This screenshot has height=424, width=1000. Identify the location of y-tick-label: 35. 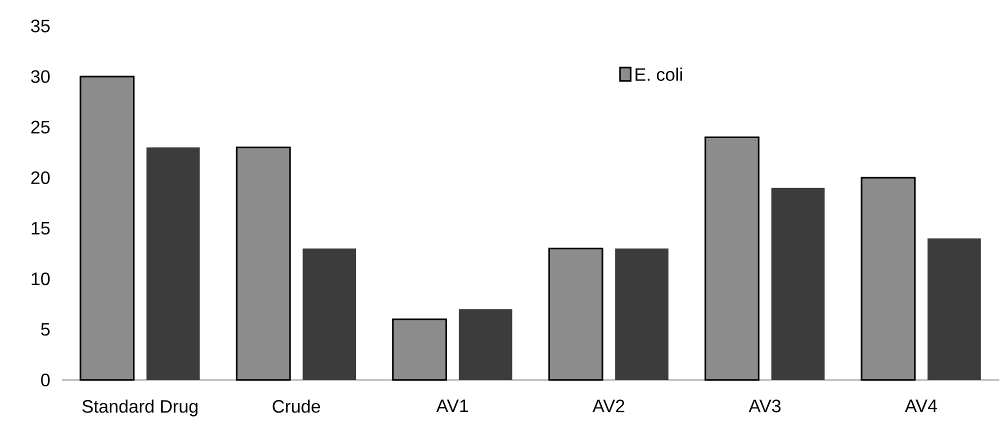
(40, 26).